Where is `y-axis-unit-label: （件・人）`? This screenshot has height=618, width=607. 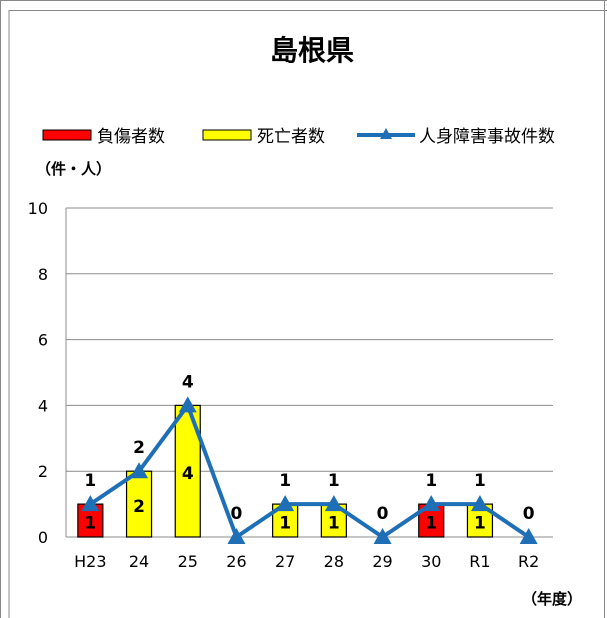
y-axis-unit-label: （件・人） is located at coordinates (73, 169).